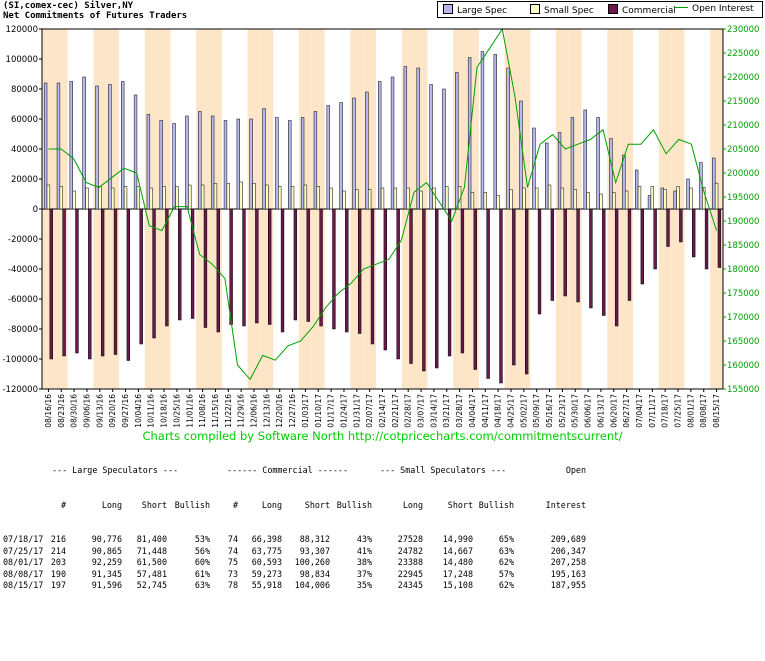 The image size is (765, 661). I want to click on col-header-short2: Short, so click(317, 504).